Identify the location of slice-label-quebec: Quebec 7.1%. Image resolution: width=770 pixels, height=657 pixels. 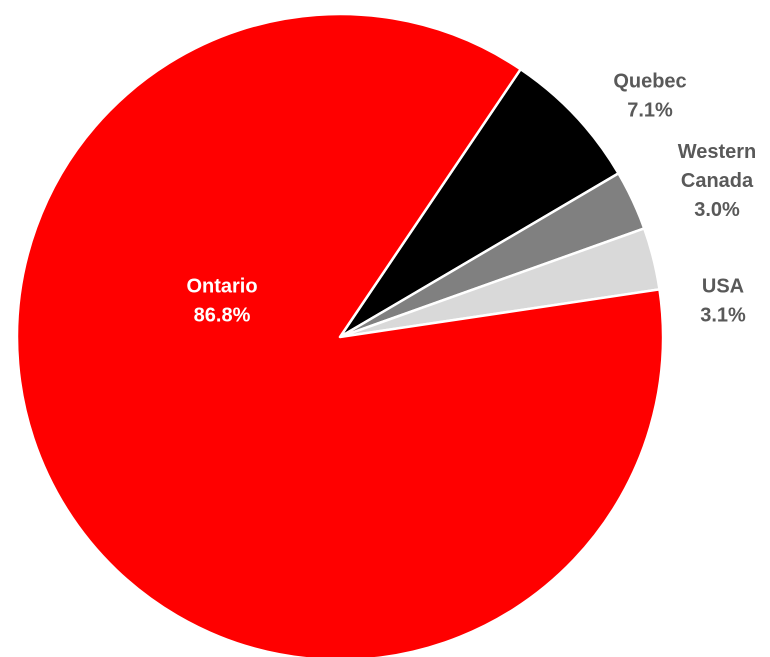
(649, 96).